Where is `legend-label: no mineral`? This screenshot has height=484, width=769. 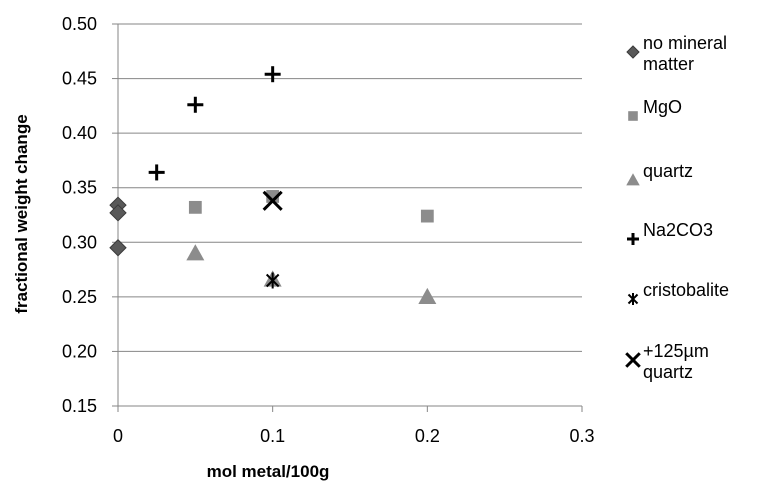 legend-label: no mineral is located at coordinates (685, 43).